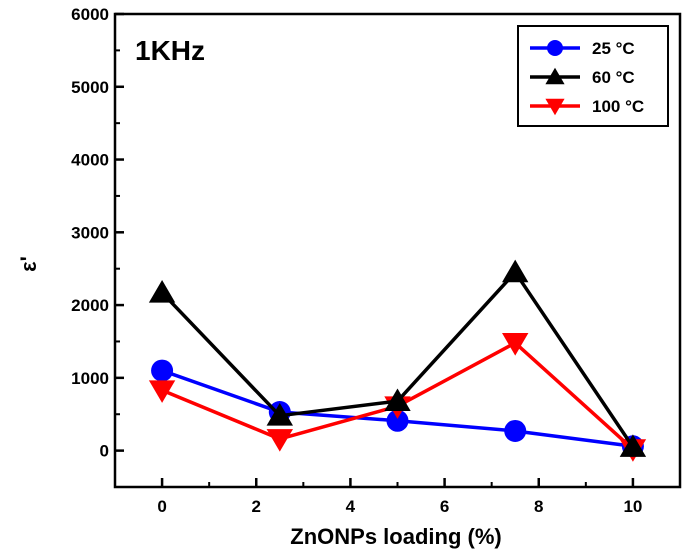 The image size is (685, 555). Describe the element at coordinates (256, 506) in the screenshot. I see `x-tick-label: 2` at that location.